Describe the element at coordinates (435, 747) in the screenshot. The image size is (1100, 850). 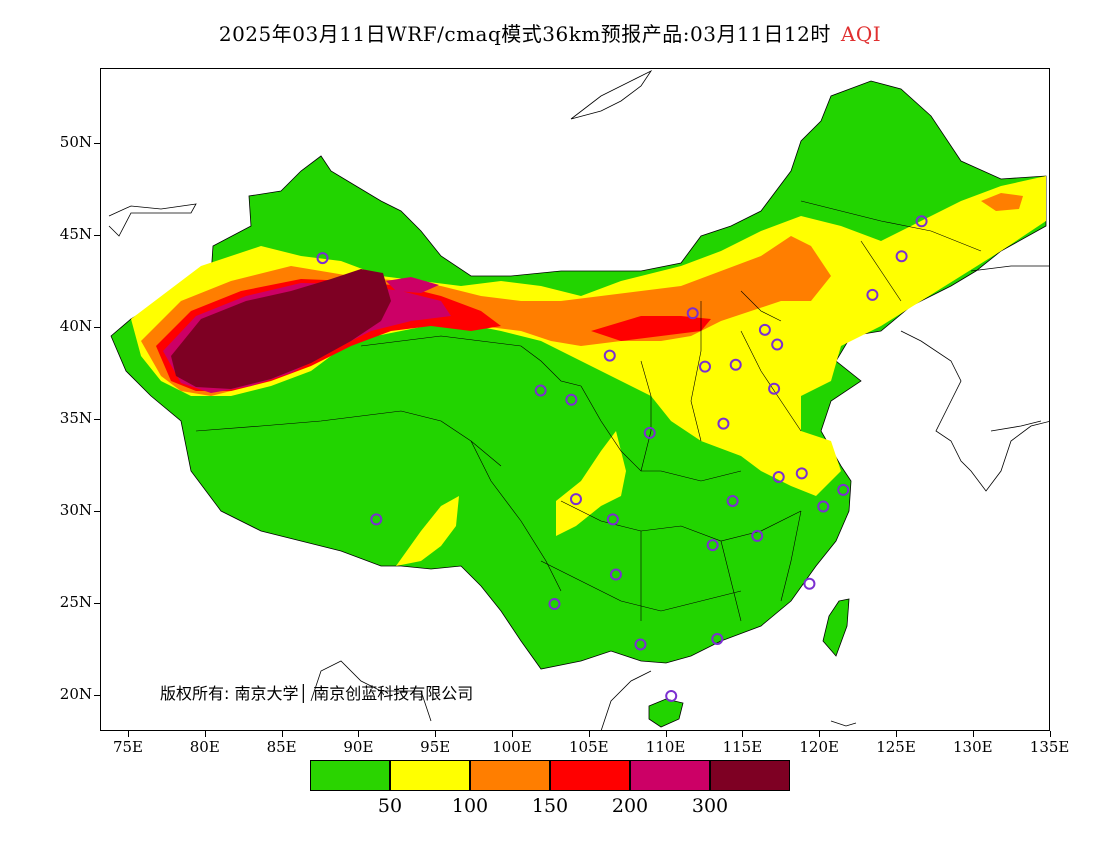
I see `x-tick-label: 95E` at that location.